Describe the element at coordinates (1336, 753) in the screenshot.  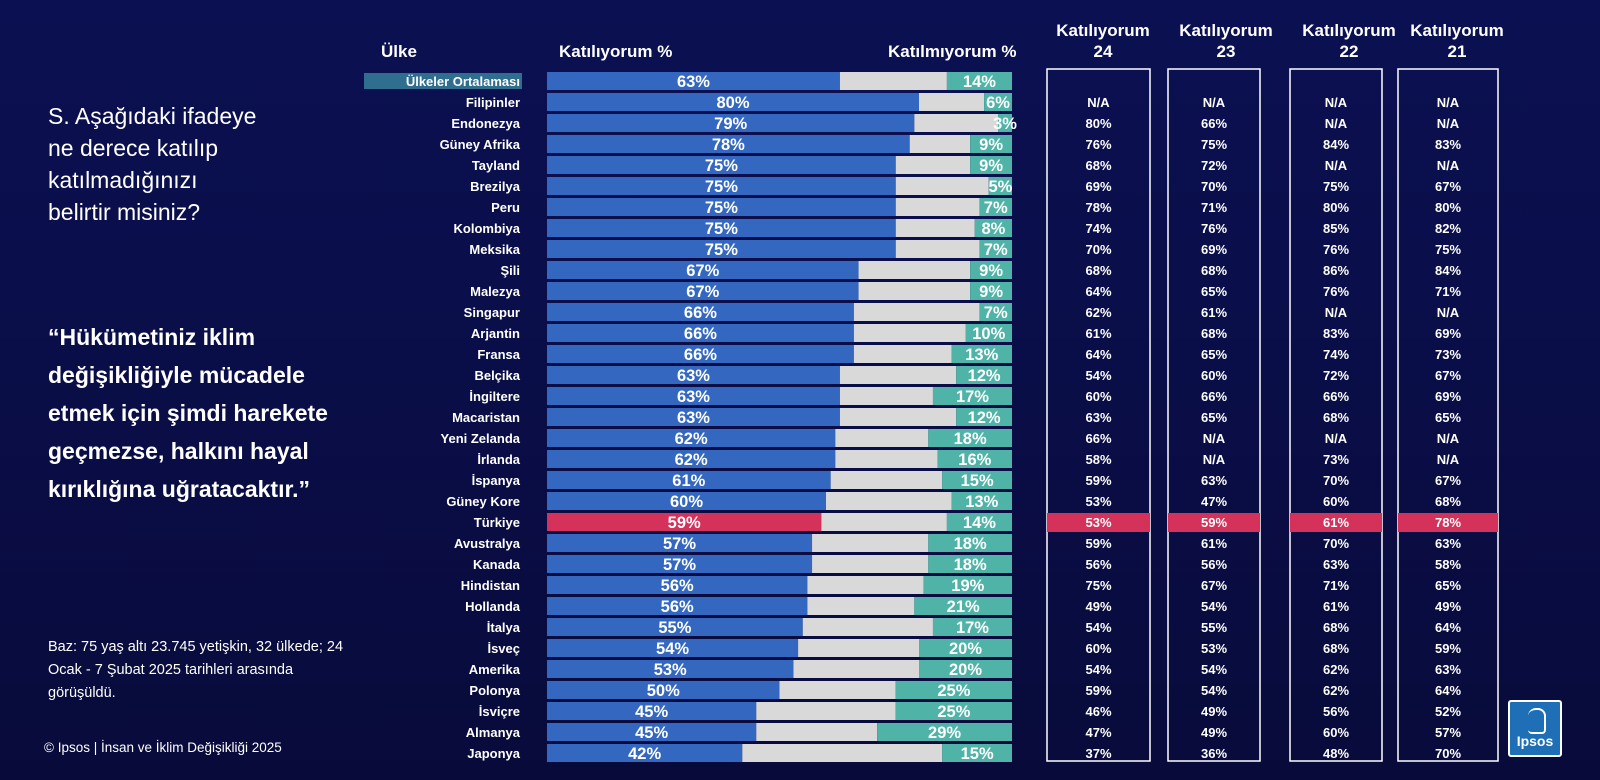
I see `table-cell-value: 48%` at that location.